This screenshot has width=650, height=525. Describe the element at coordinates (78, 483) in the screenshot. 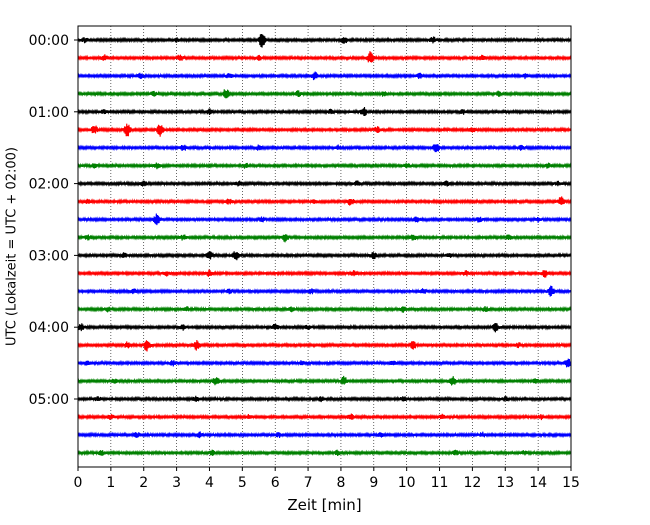

I see `x-tick-label: 0` at that location.